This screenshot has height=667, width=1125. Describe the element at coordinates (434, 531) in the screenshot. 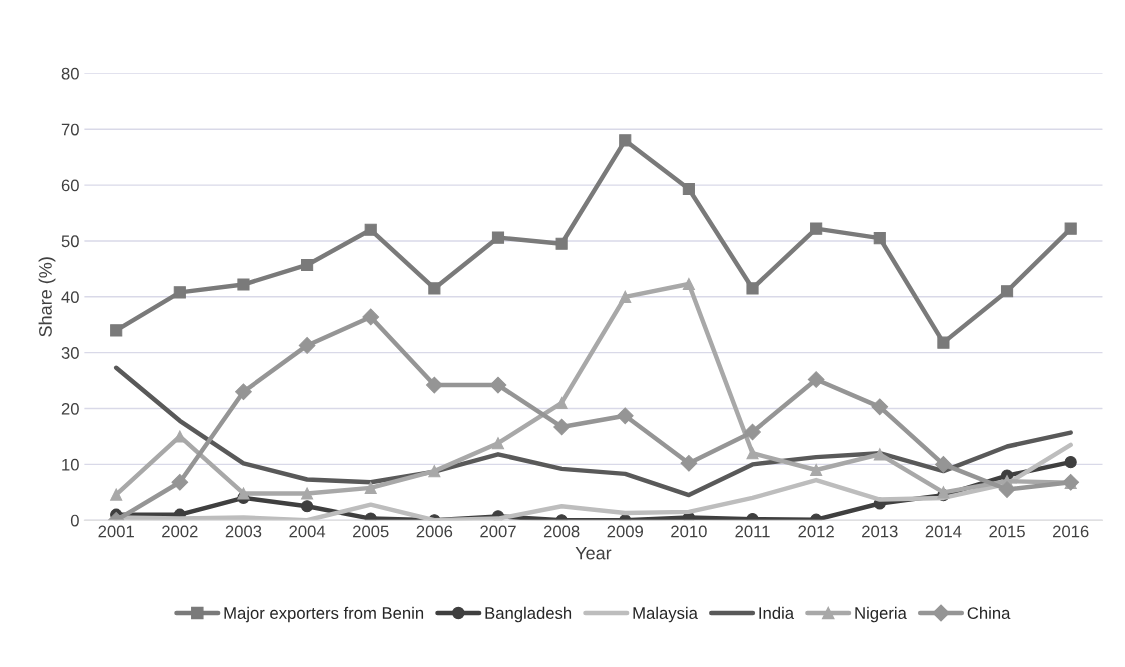

I see `x-tick-label: 2006` at that location.